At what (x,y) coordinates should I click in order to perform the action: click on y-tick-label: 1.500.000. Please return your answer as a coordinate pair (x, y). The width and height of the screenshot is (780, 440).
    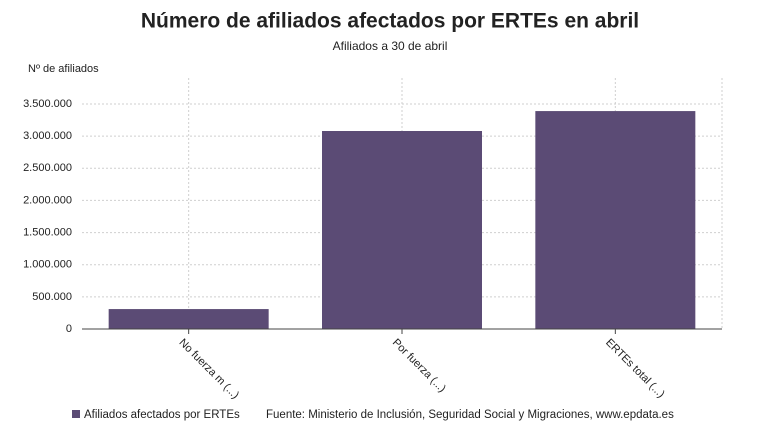
    Looking at the image, I should click on (47, 232).